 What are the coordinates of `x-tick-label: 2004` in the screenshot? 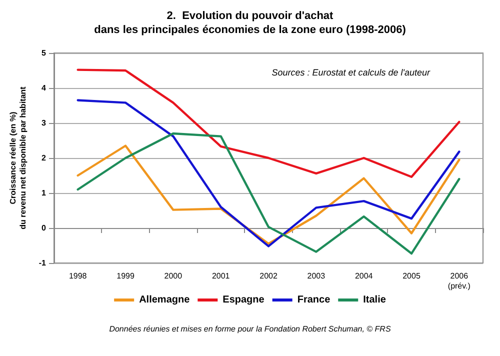 It's located at (364, 276).